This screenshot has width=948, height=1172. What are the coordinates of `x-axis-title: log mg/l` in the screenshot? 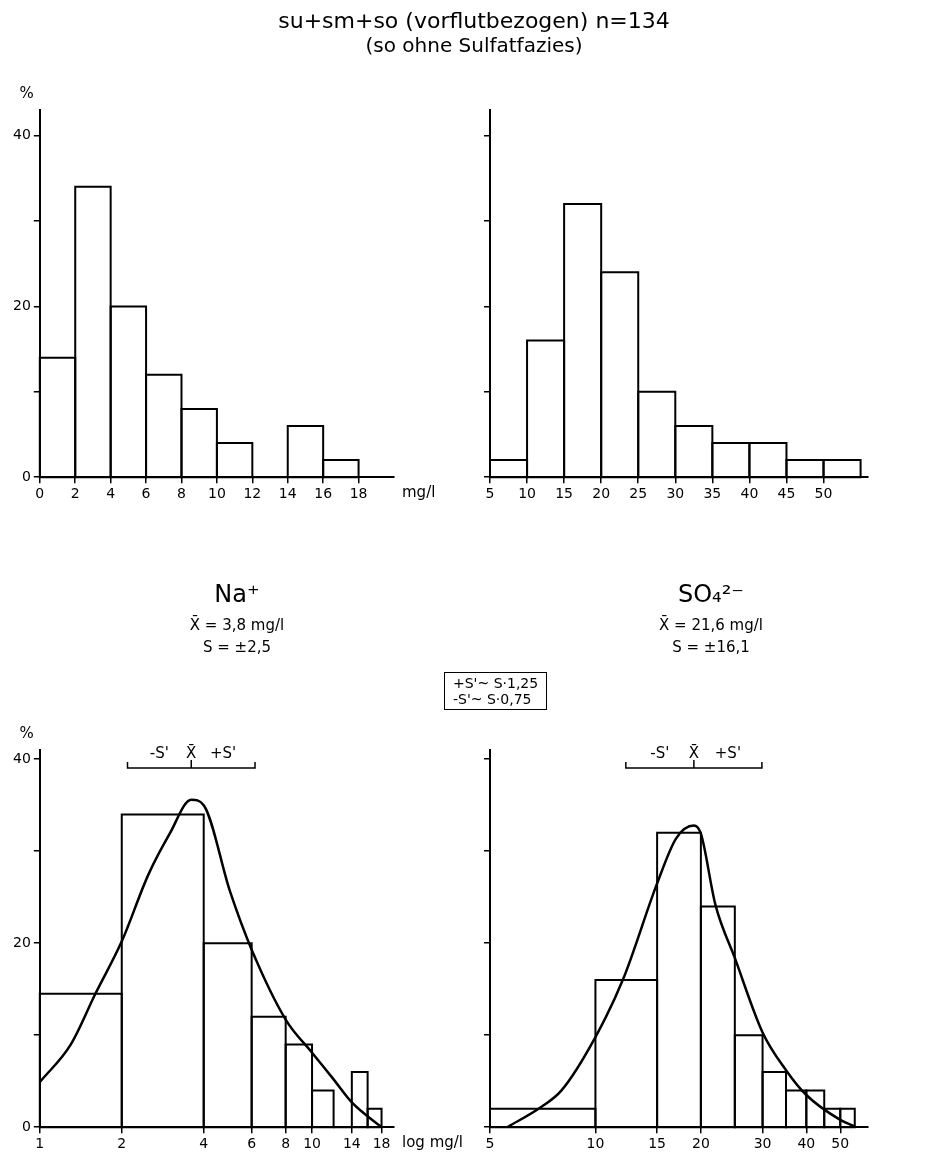 It's located at (432, 1141).